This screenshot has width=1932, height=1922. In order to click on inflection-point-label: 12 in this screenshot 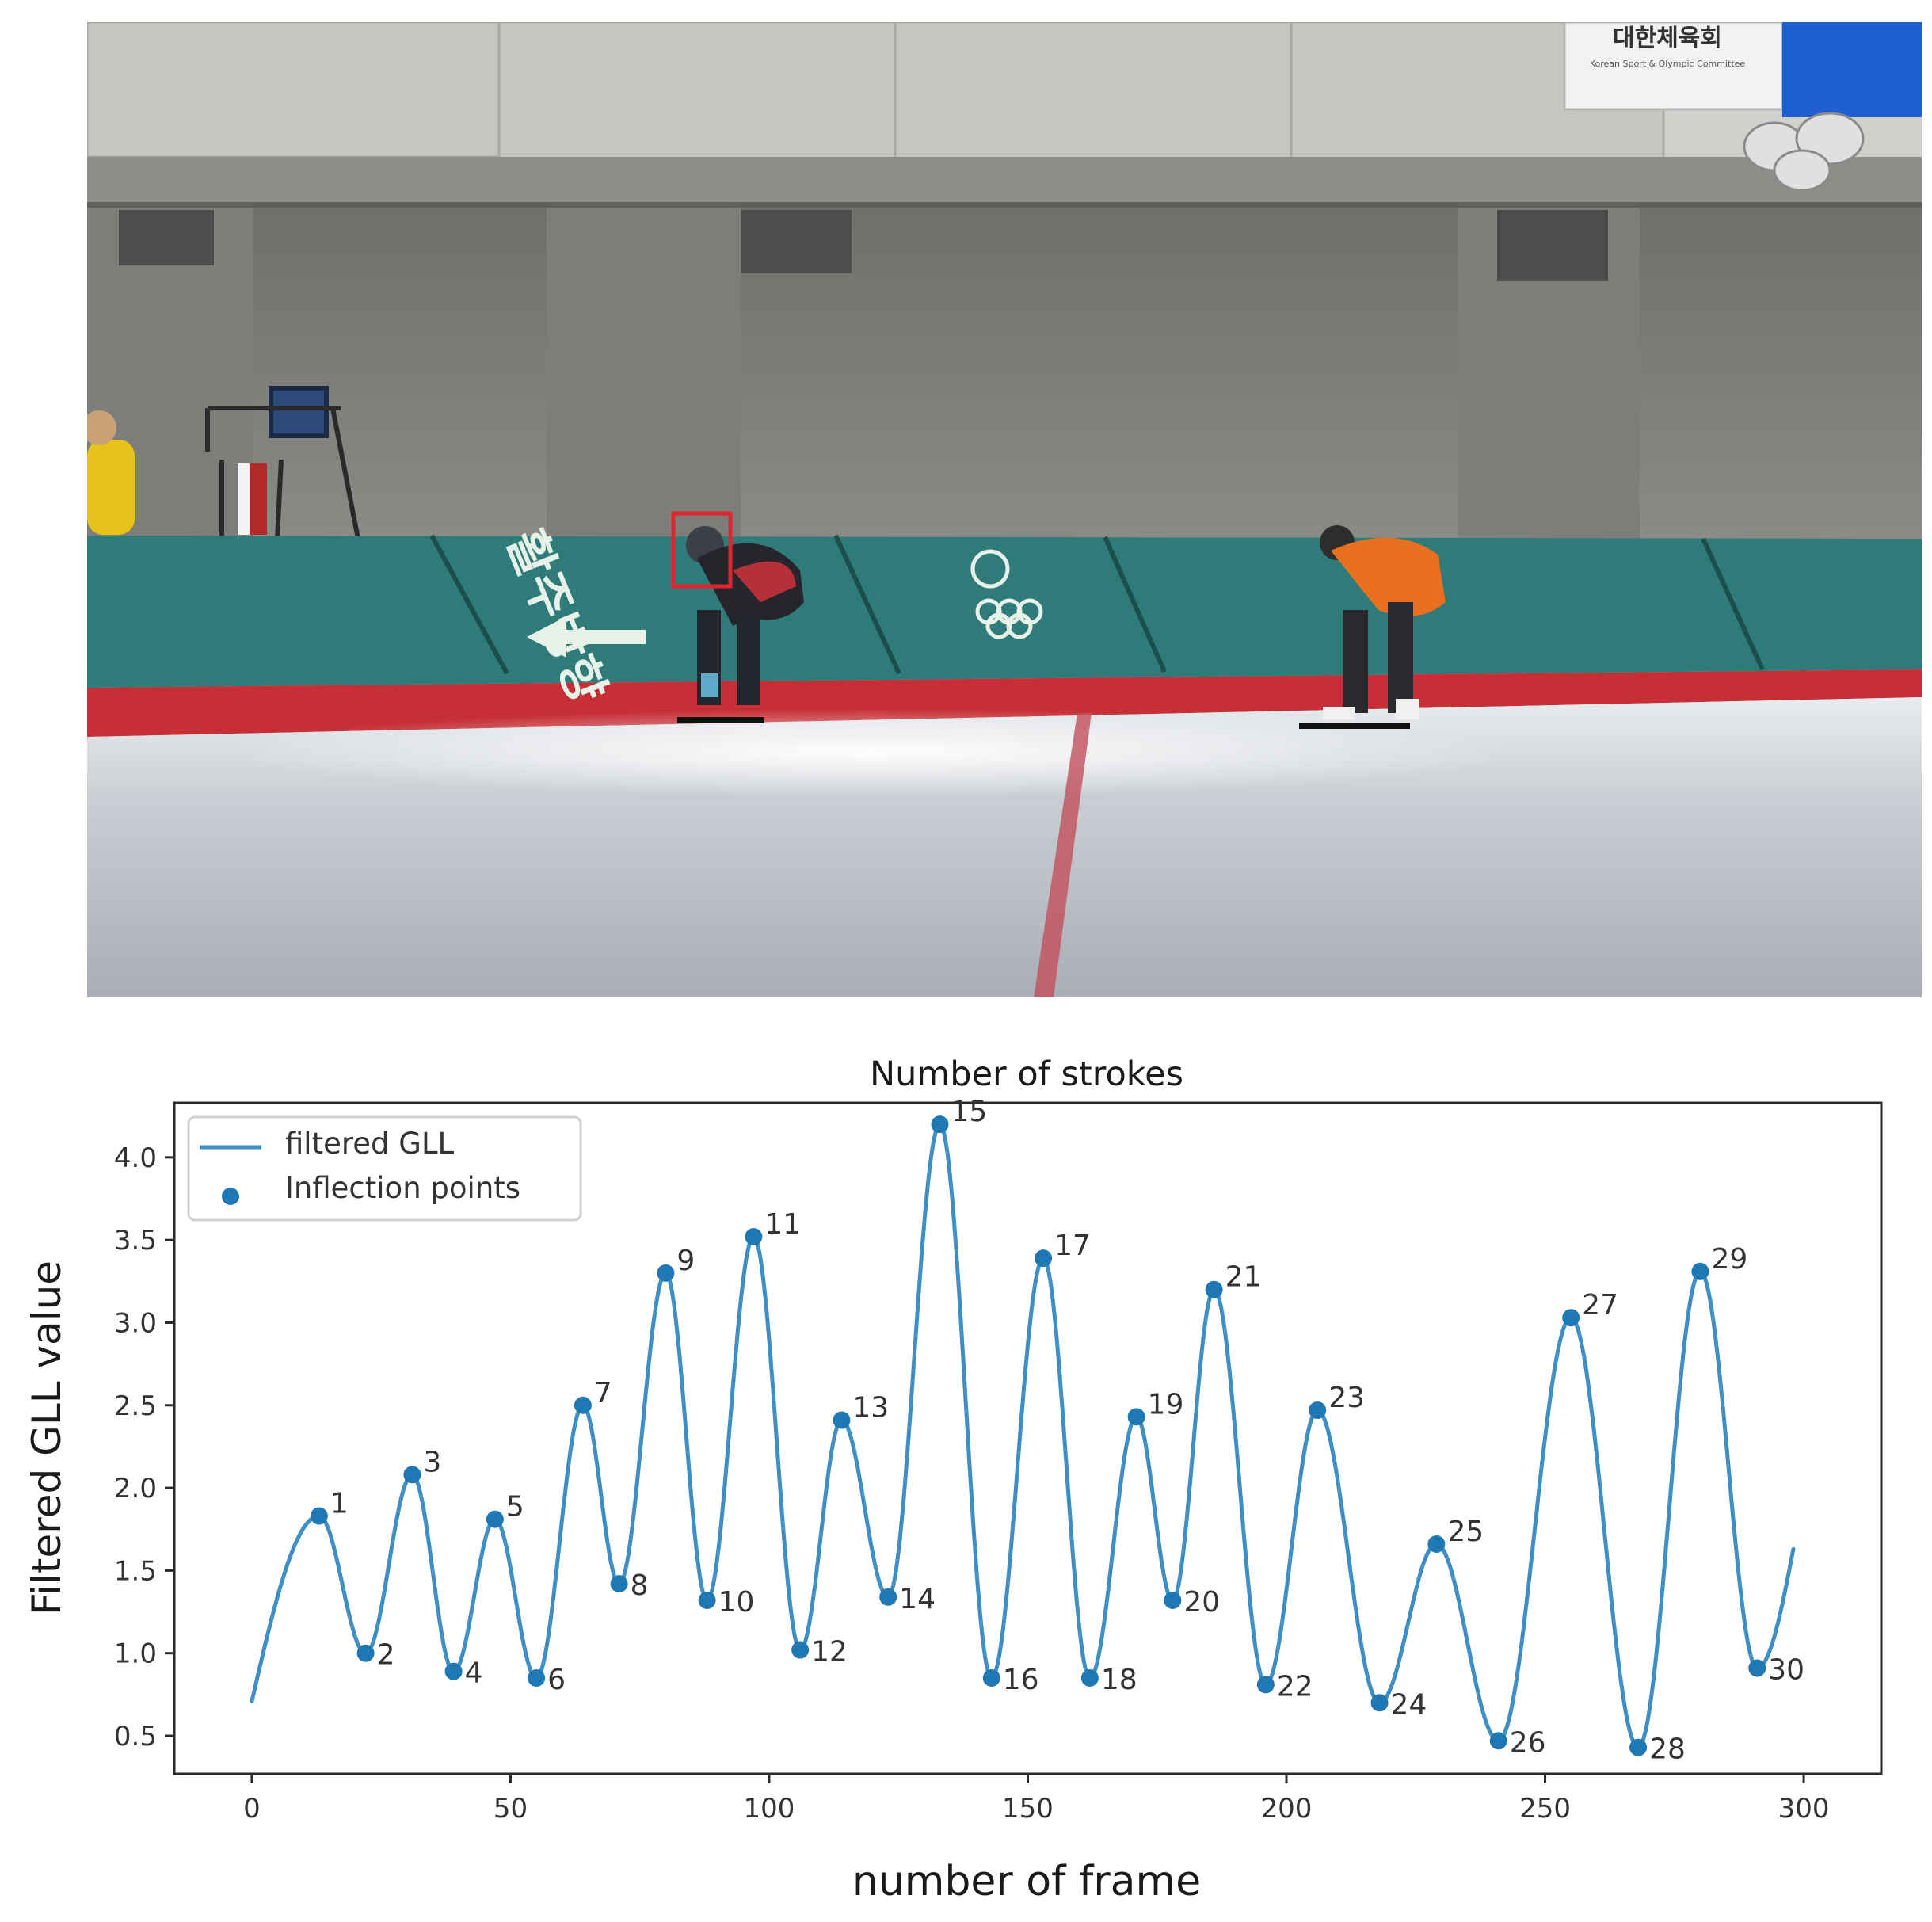, I will do `click(830, 1652)`.